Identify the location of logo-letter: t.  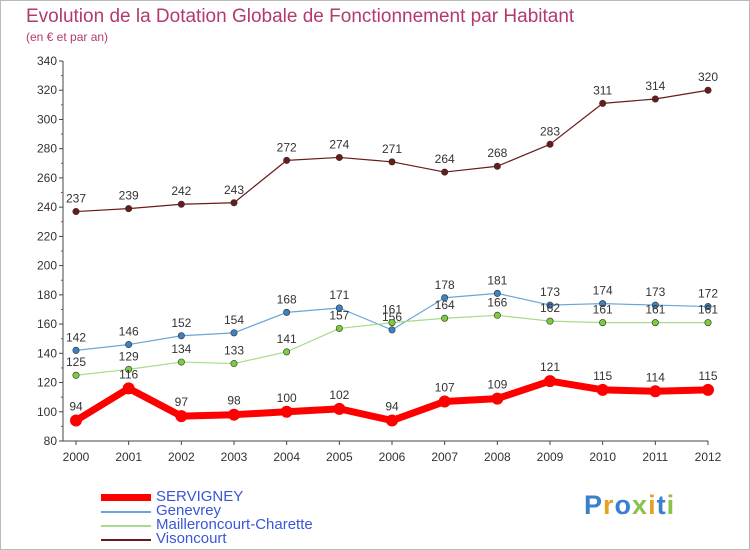
(661, 505).